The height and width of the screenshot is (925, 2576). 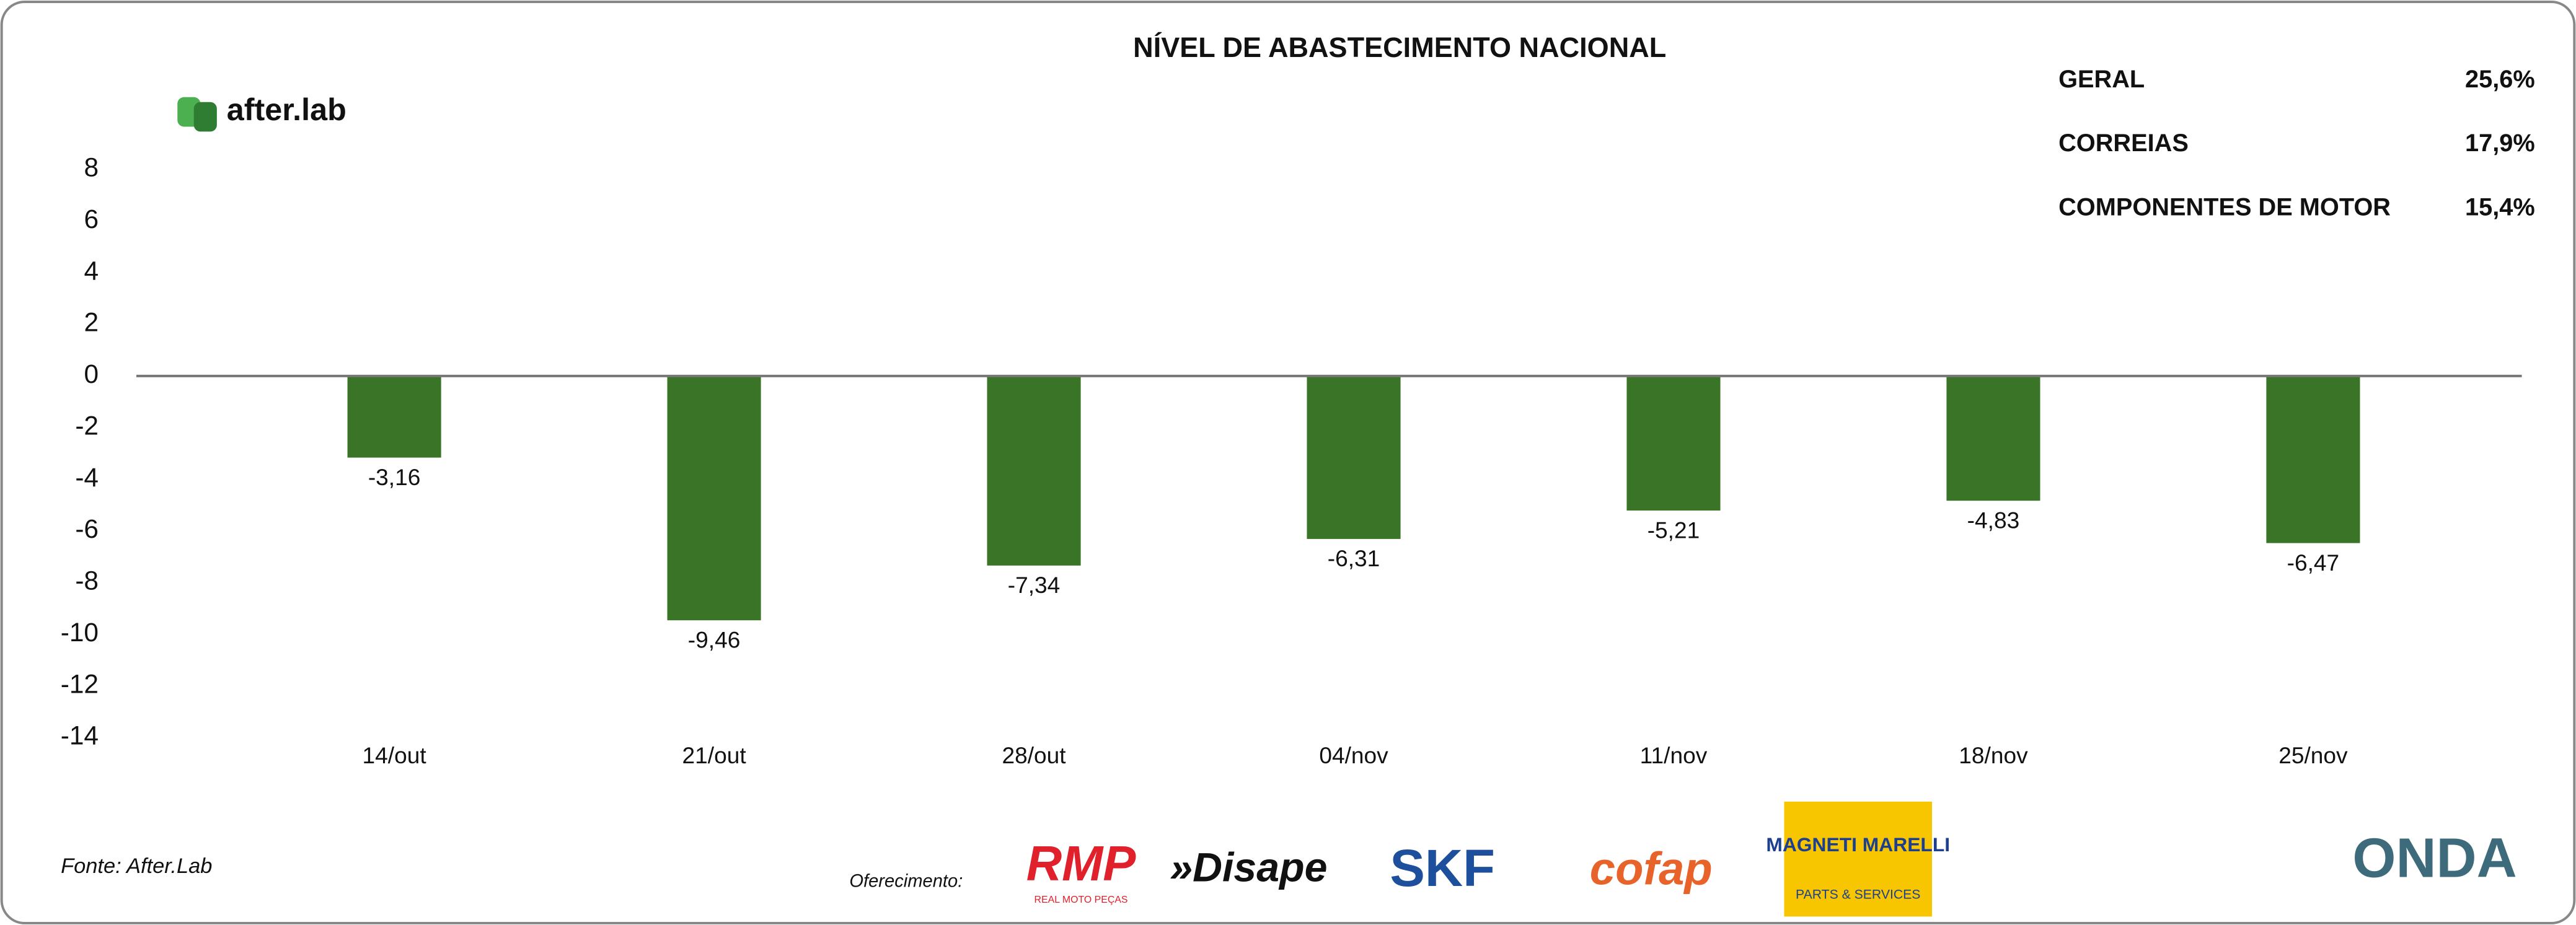 What do you see at coordinates (1399, 47) in the screenshot?
I see `chart-title: NÍVEL DE ABASTECIMENTO NACIONAL` at bounding box center [1399, 47].